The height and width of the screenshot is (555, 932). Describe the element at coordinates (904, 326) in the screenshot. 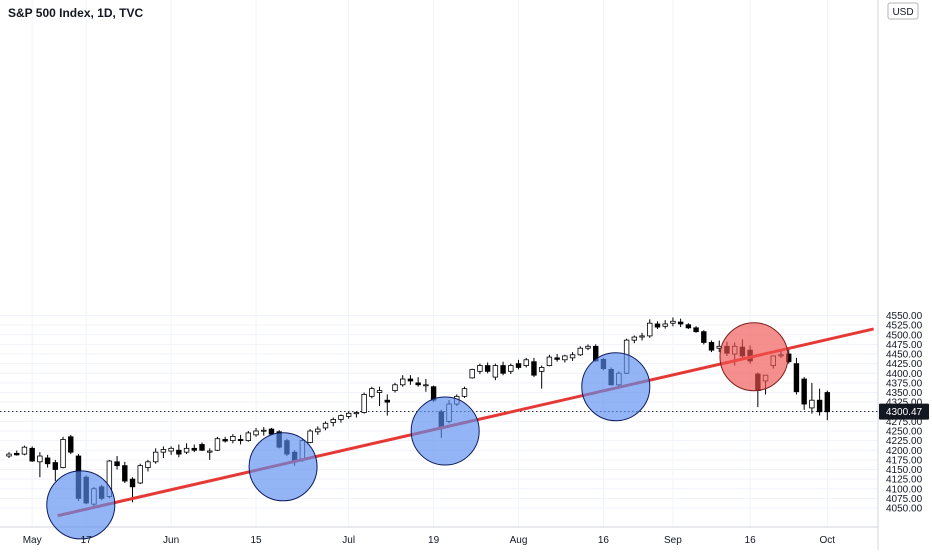

I see `y-tick-label: 4525.00` at that location.